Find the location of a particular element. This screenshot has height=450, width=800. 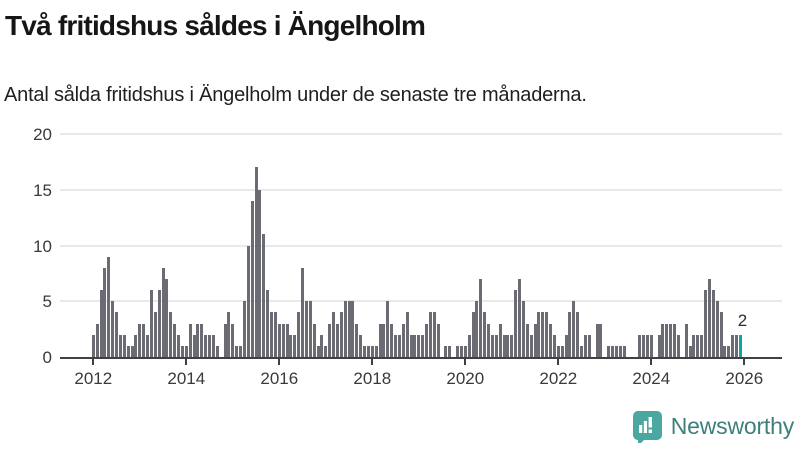

y-axis-tick-label: 10 is located at coordinates (42, 246).